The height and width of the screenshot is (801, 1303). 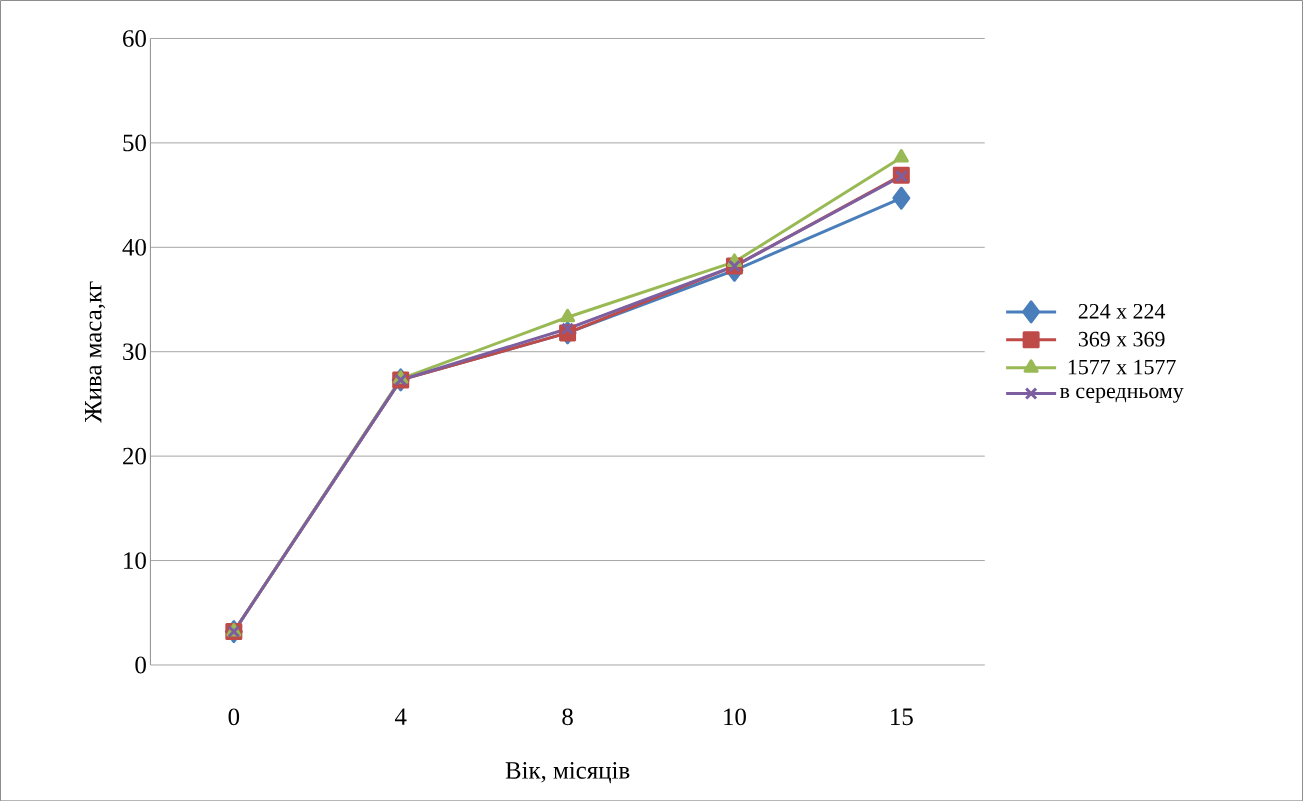 I want to click on y-tick-label: 30, so click(x=134, y=351).